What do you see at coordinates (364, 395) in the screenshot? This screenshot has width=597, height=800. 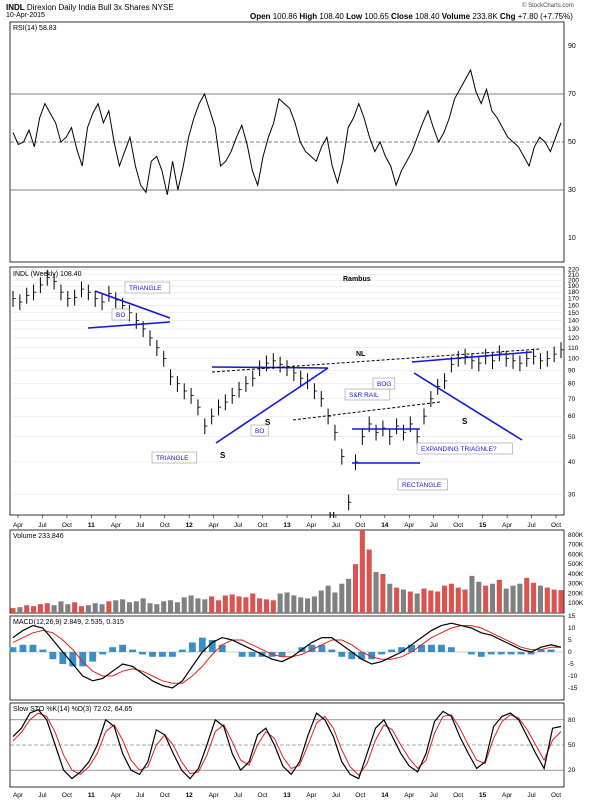 I see `annotation-sr-rail: S&R RAIL` at bounding box center [364, 395].